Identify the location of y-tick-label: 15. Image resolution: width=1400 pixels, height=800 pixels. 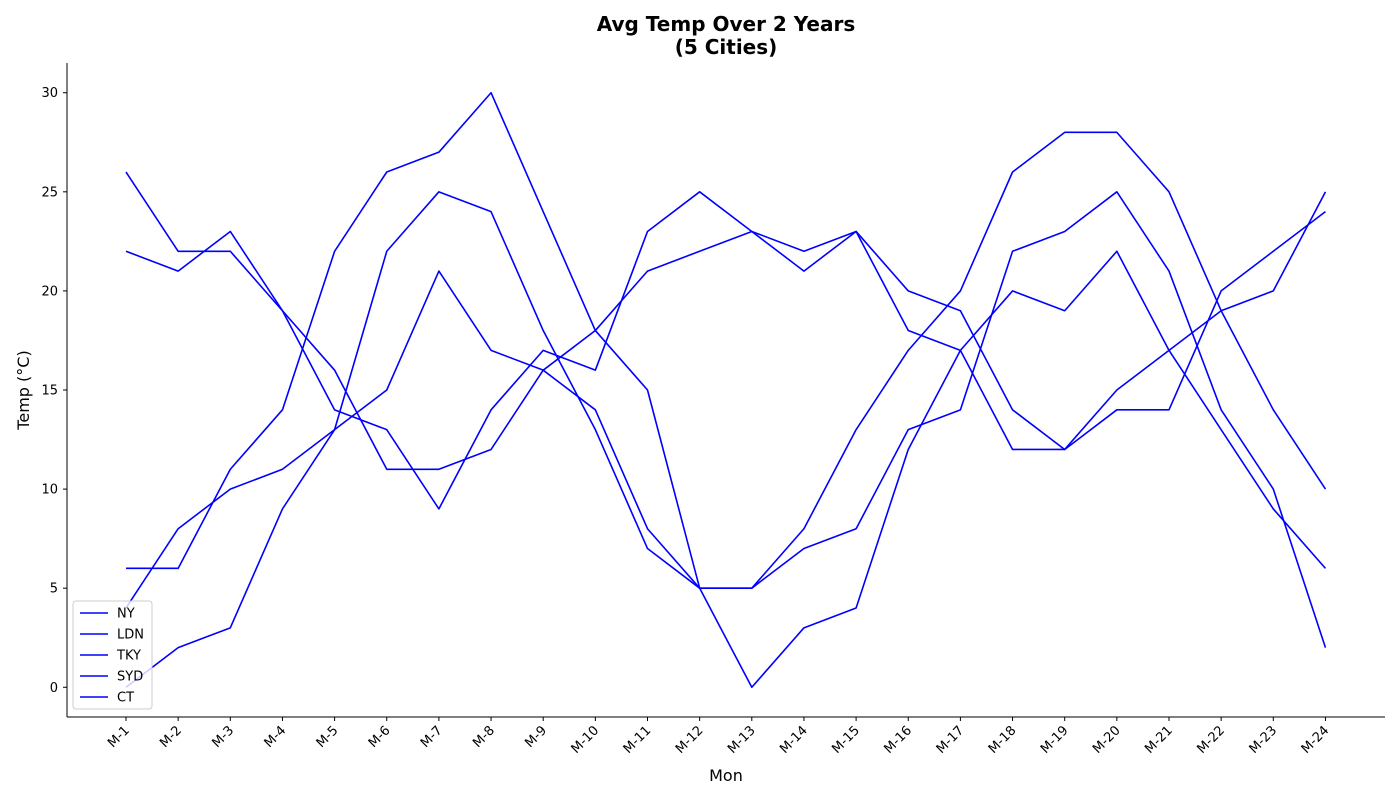
(49, 391).